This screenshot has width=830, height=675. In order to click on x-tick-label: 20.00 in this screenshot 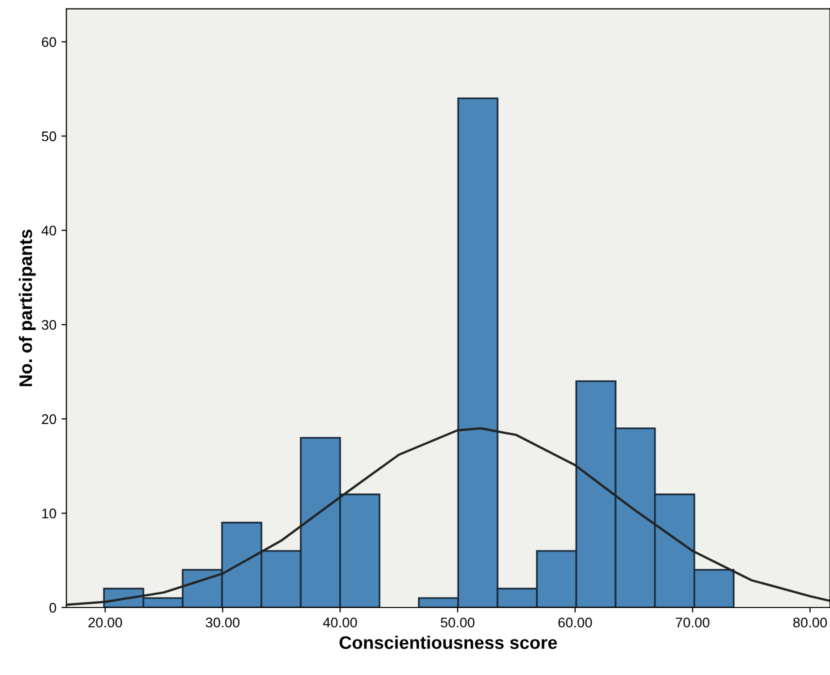, I will do `click(105, 623)`.